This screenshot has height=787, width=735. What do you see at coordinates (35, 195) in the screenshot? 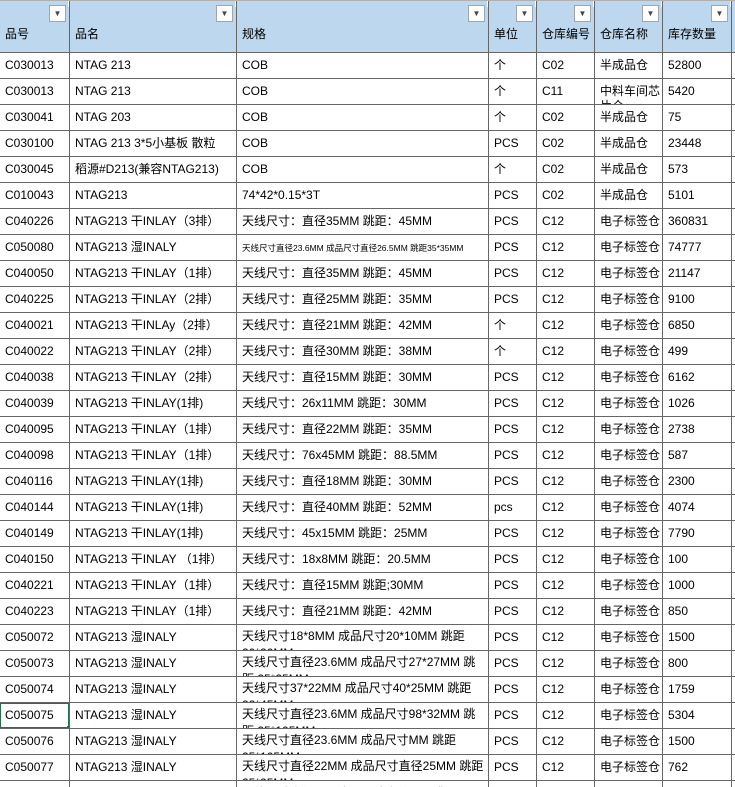
I see `cell-item_no: C010043` at bounding box center [35, 195].